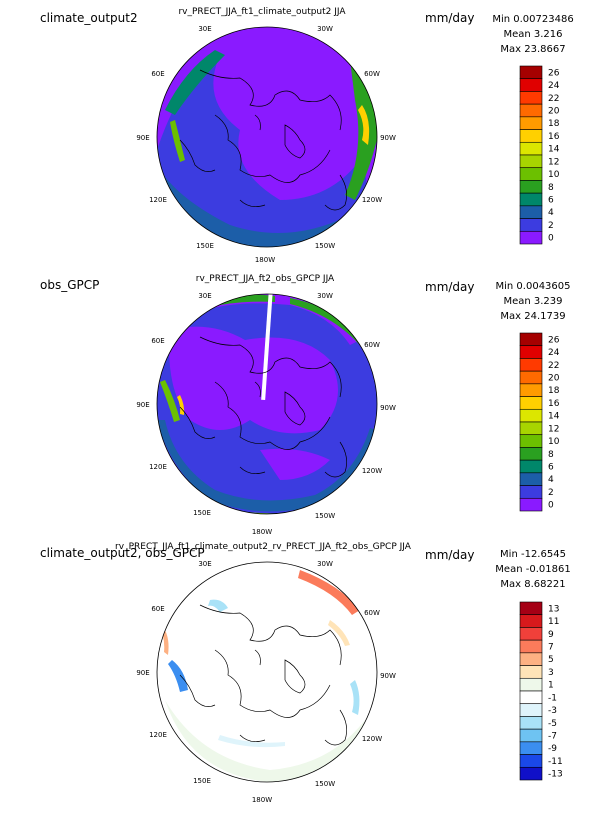 This screenshot has height=818, width=606. Describe the element at coordinates (532, 584) in the screenshot. I see `stat-max: Max 8.68221` at that location.